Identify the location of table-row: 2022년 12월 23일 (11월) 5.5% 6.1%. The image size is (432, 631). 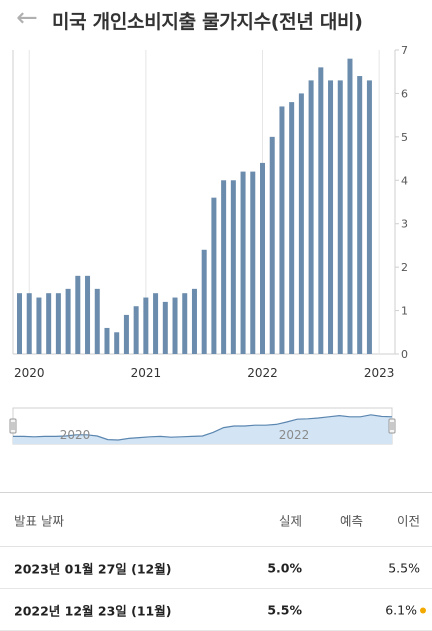
(216, 610).